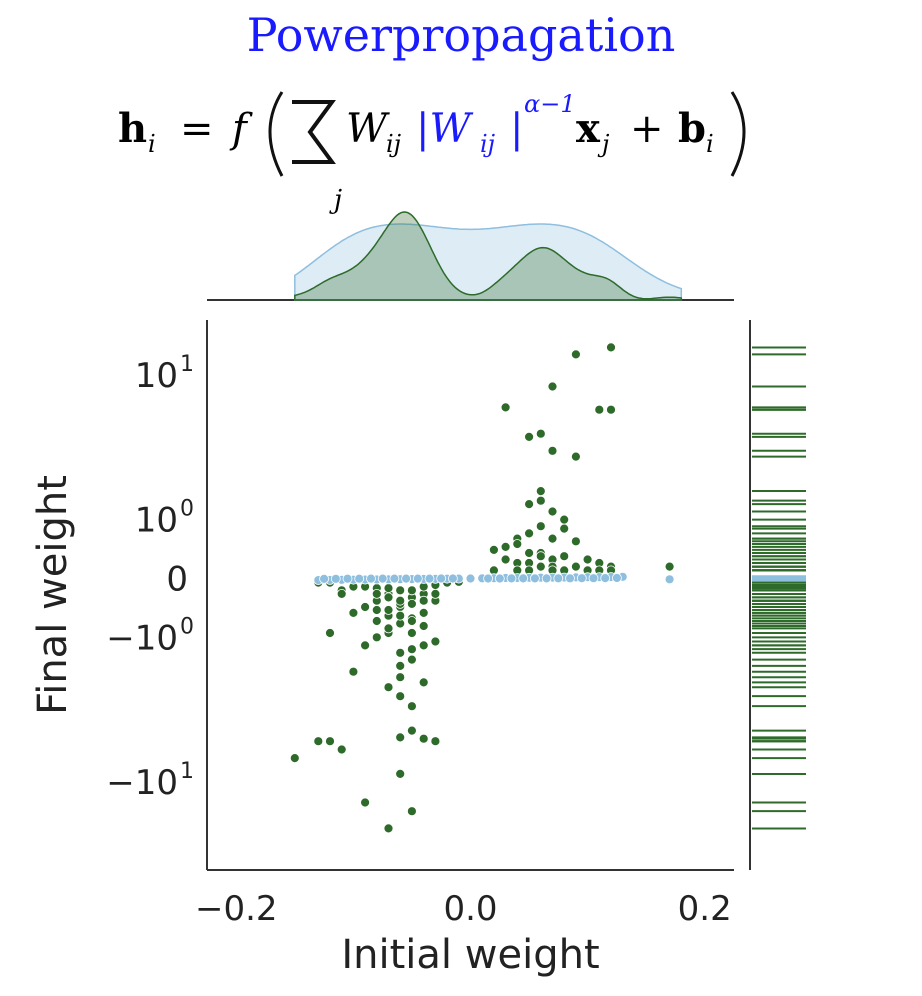 The image size is (922, 996). Describe the element at coordinates (236, 909) in the screenshot. I see `x-tick-label: −0.2` at that location.